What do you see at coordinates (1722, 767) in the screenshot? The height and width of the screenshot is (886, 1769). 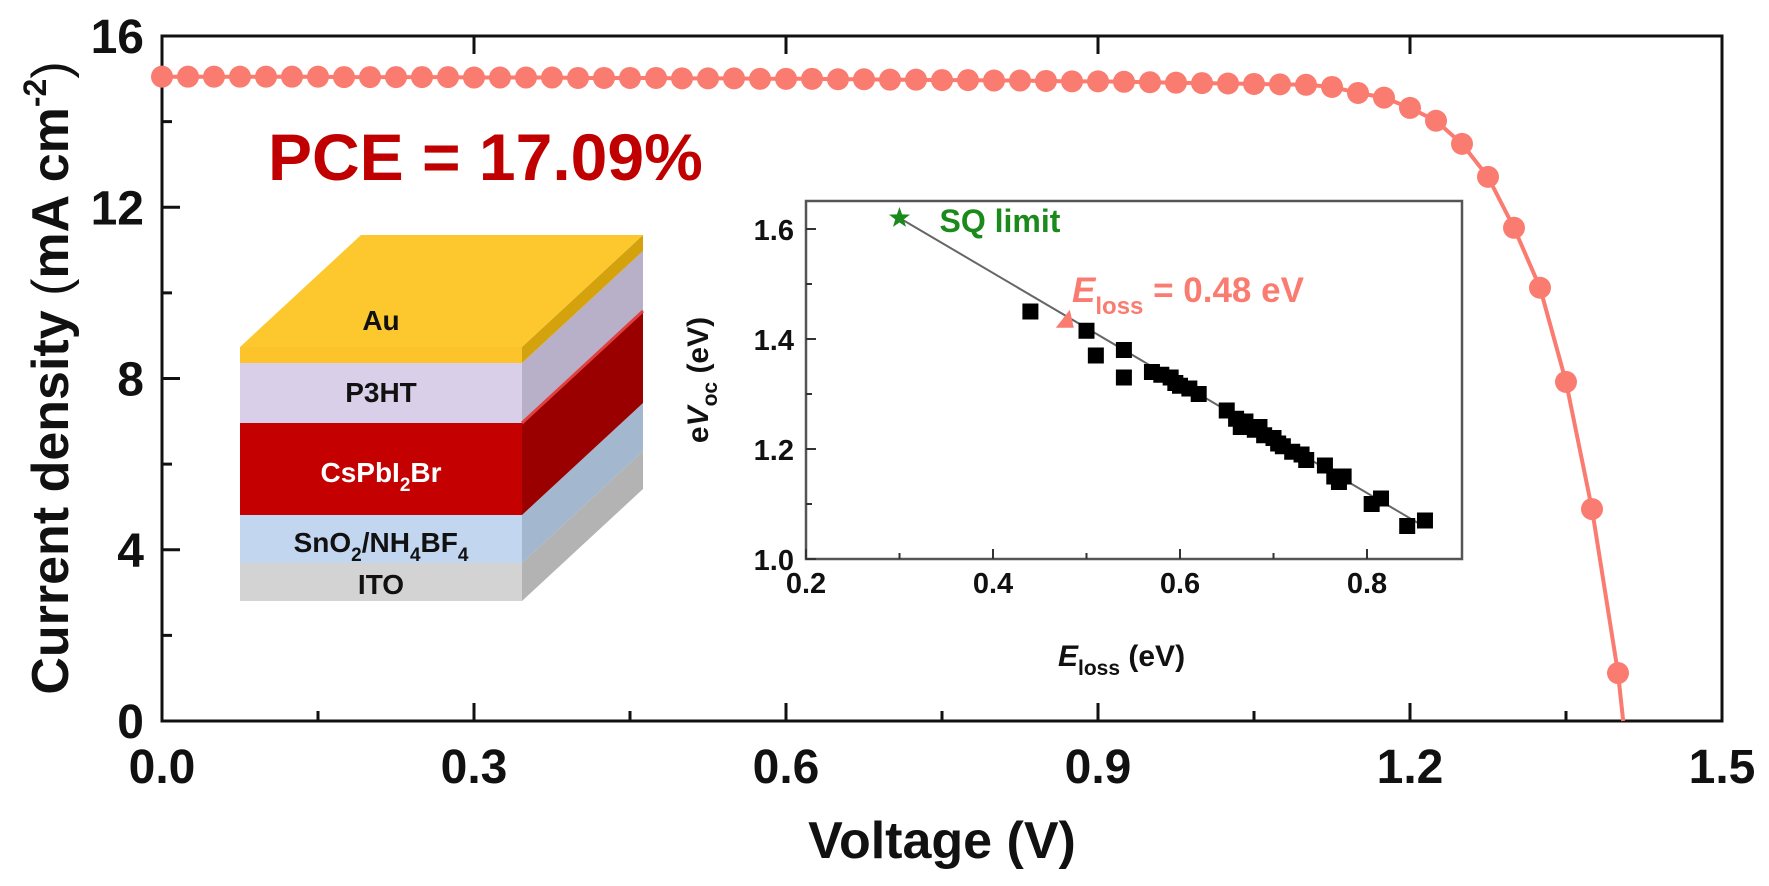 I see `x-tick-label: 1.5` at bounding box center [1722, 767].